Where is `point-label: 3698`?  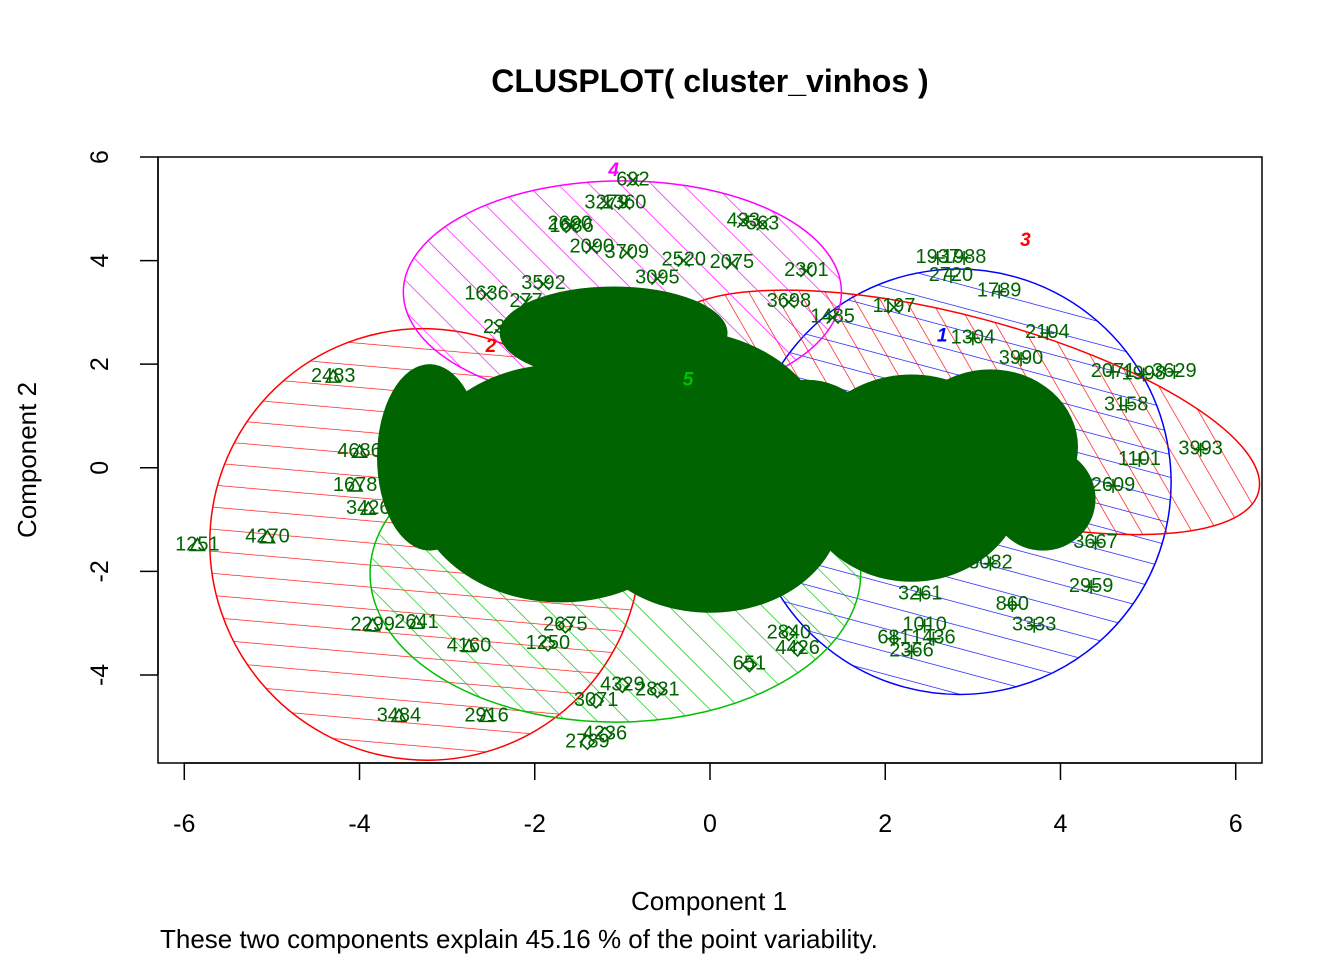
point-label: 3698 is located at coordinates (789, 301).